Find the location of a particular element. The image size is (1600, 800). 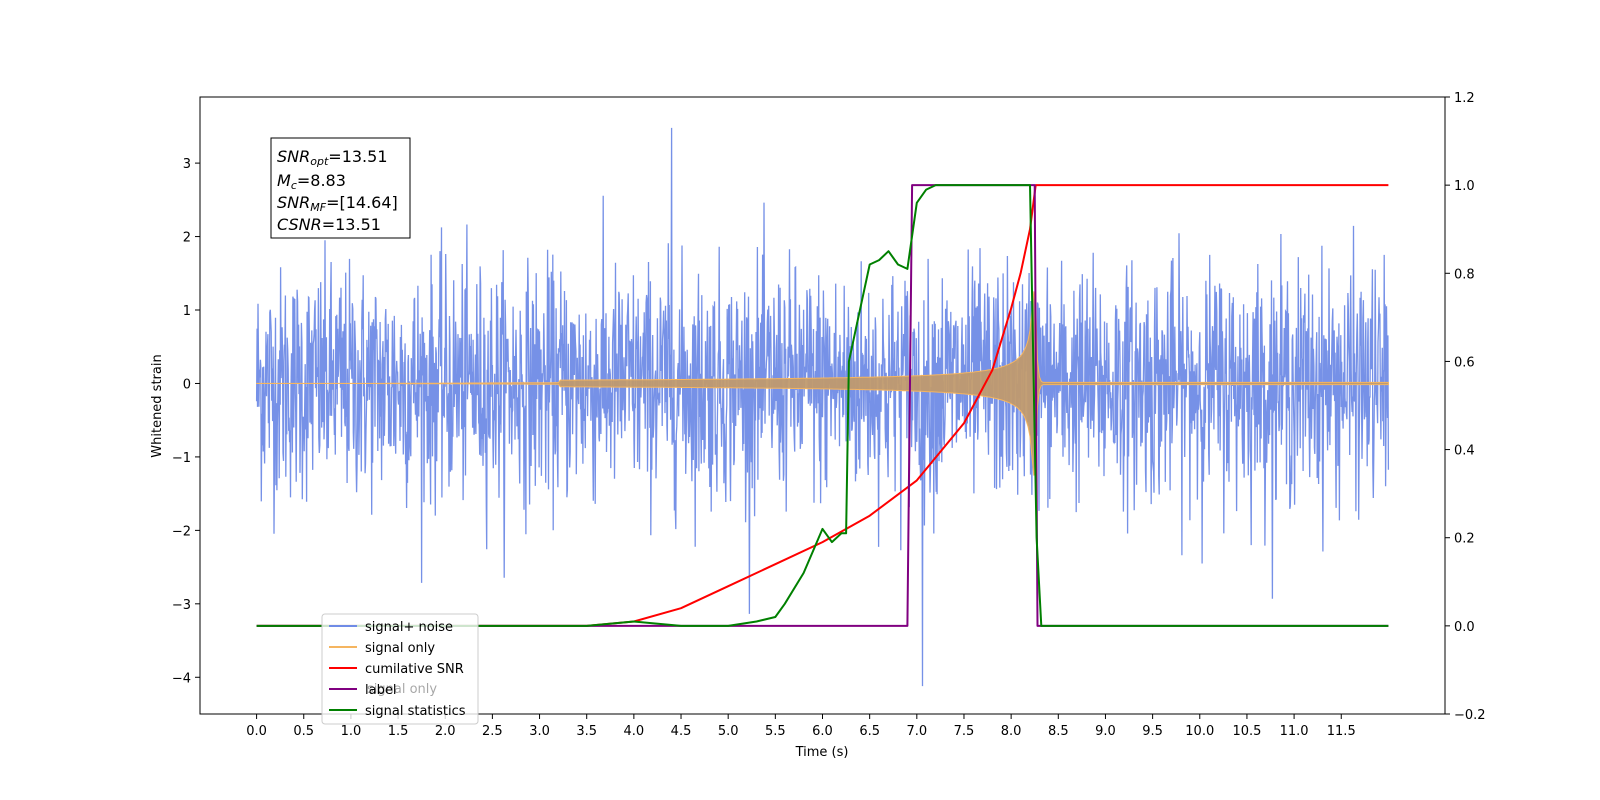

legend-frame is located at coordinates (400, 669).